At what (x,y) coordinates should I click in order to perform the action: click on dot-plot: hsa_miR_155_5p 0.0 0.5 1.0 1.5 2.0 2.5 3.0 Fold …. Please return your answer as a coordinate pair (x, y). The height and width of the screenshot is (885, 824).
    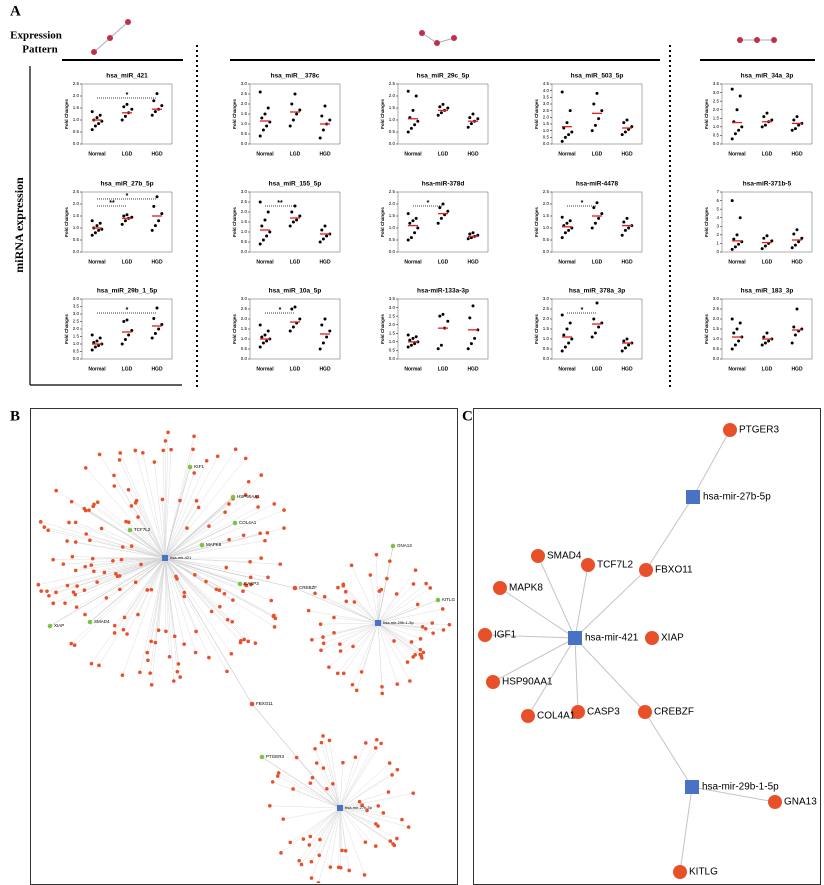
    Looking at the image, I should click on (286, 223).